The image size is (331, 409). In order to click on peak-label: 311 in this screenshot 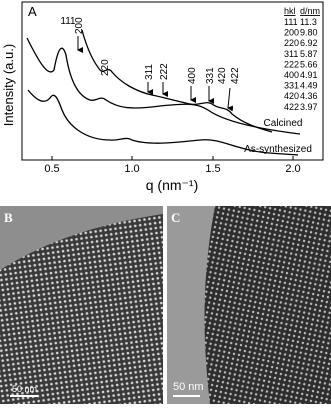, I will do `click(149, 72)`.